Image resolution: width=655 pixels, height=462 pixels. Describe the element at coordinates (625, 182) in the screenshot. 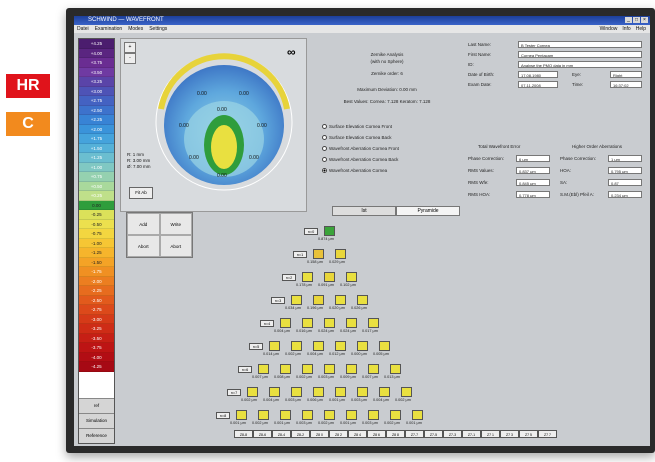

I see `metric-value: 0.87` at that location.